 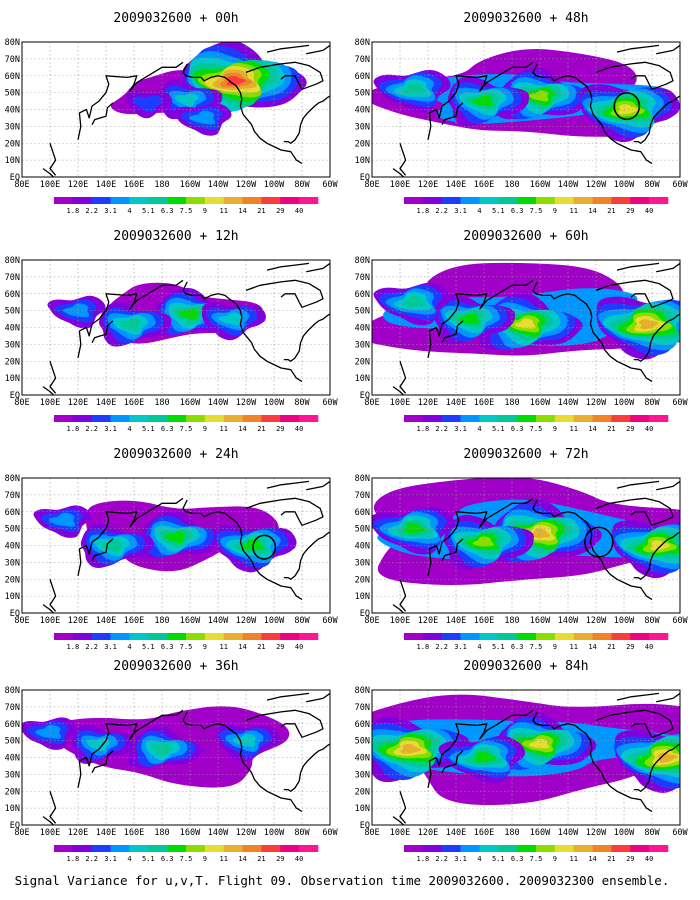 I want to click on y-tick-label: 20N, so click(x=362, y=362).